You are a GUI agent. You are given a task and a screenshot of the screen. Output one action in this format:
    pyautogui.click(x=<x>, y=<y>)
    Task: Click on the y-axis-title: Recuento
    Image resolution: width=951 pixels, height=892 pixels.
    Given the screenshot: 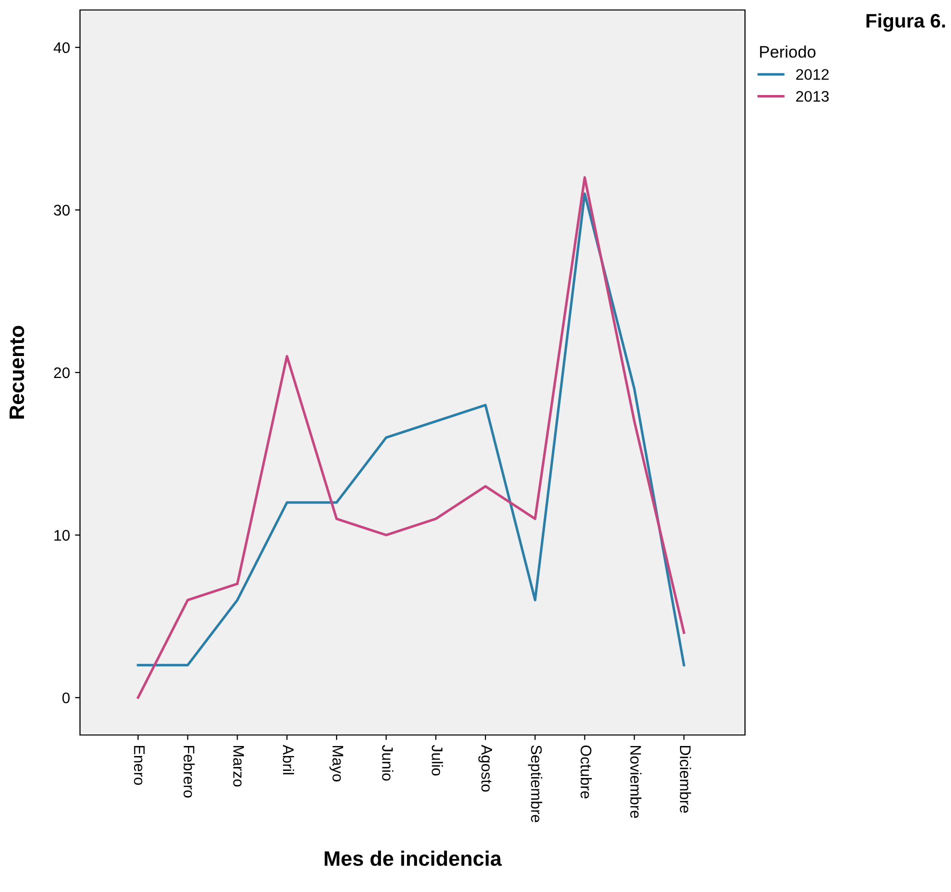 What is the action you would take?
    pyautogui.click(x=17, y=372)
    